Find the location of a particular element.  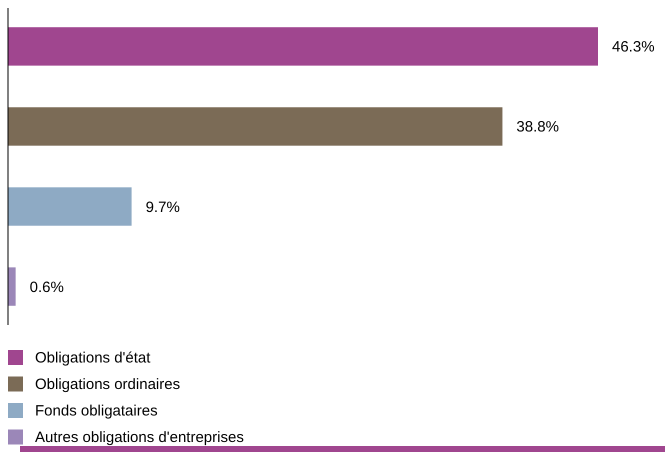

legend-label: Fonds obligataires is located at coordinates (96, 411).